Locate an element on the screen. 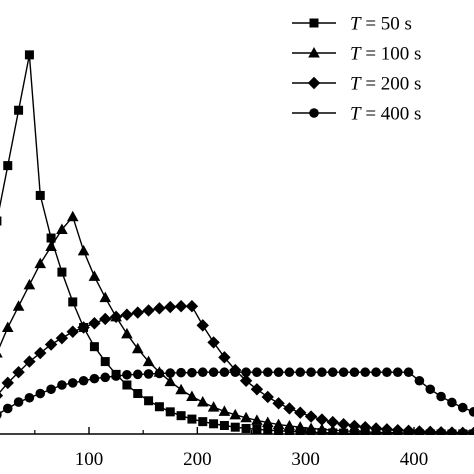 Image resolution: width=474 pixels, height=474 pixels. legend-marker is located at coordinates (314, 113).